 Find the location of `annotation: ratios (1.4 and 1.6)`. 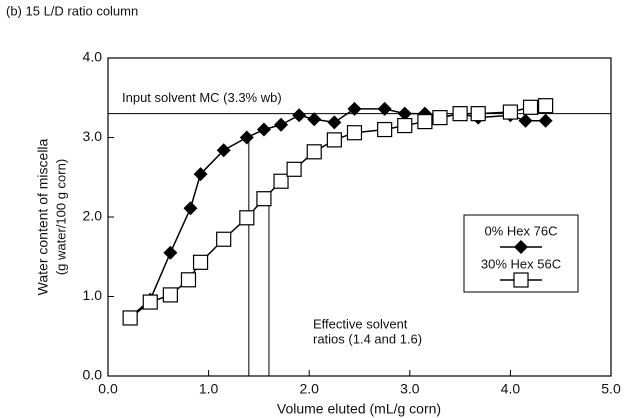

annotation: ratios (1.4 and 1.6) is located at coordinates (367, 338).